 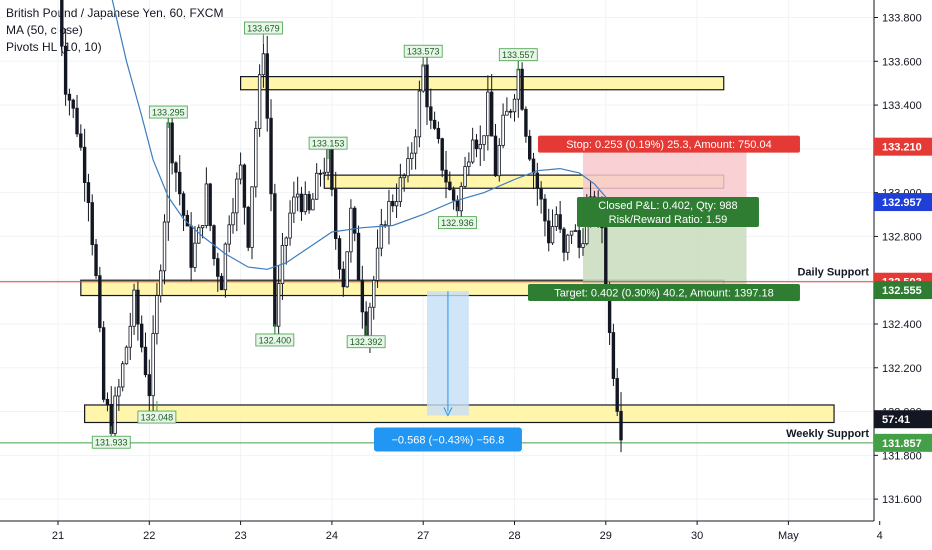 What do you see at coordinates (54, 47) in the screenshot?
I see `pivots-indicator-label: Pivots HL (10, 10)` at bounding box center [54, 47].